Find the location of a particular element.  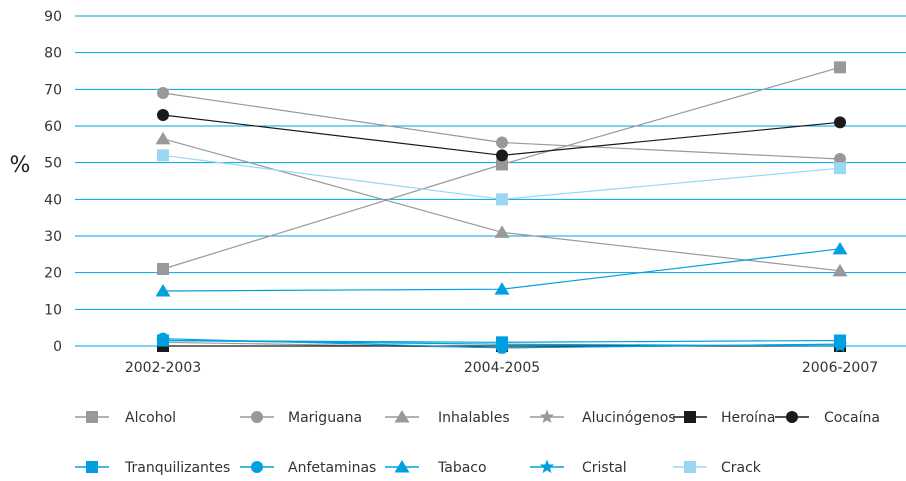

x-axis-ticks: 2002-2003 2004-2005 2006-2007 is located at coordinates (501, 368).